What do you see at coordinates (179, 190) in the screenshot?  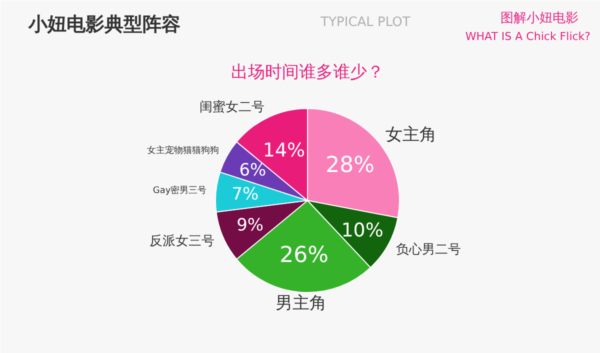 I see `slice-label: Gay密男三号` at bounding box center [179, 190].